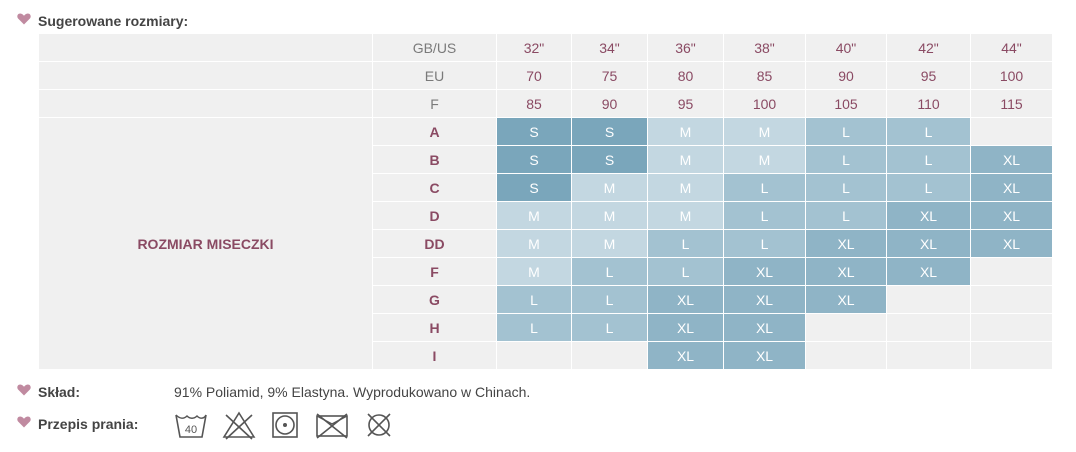 This screenshot has height=452, width=1076. I want to click on band-size-cell: 44", so click(1011, 47).